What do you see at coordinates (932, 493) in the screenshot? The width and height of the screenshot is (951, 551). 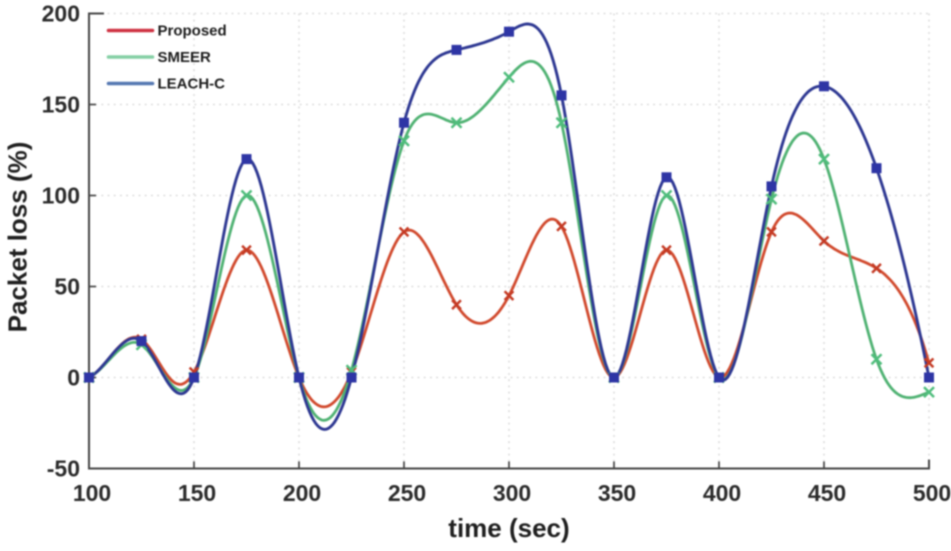 I see `svg-text: 500` at bounding box center [932, 493].